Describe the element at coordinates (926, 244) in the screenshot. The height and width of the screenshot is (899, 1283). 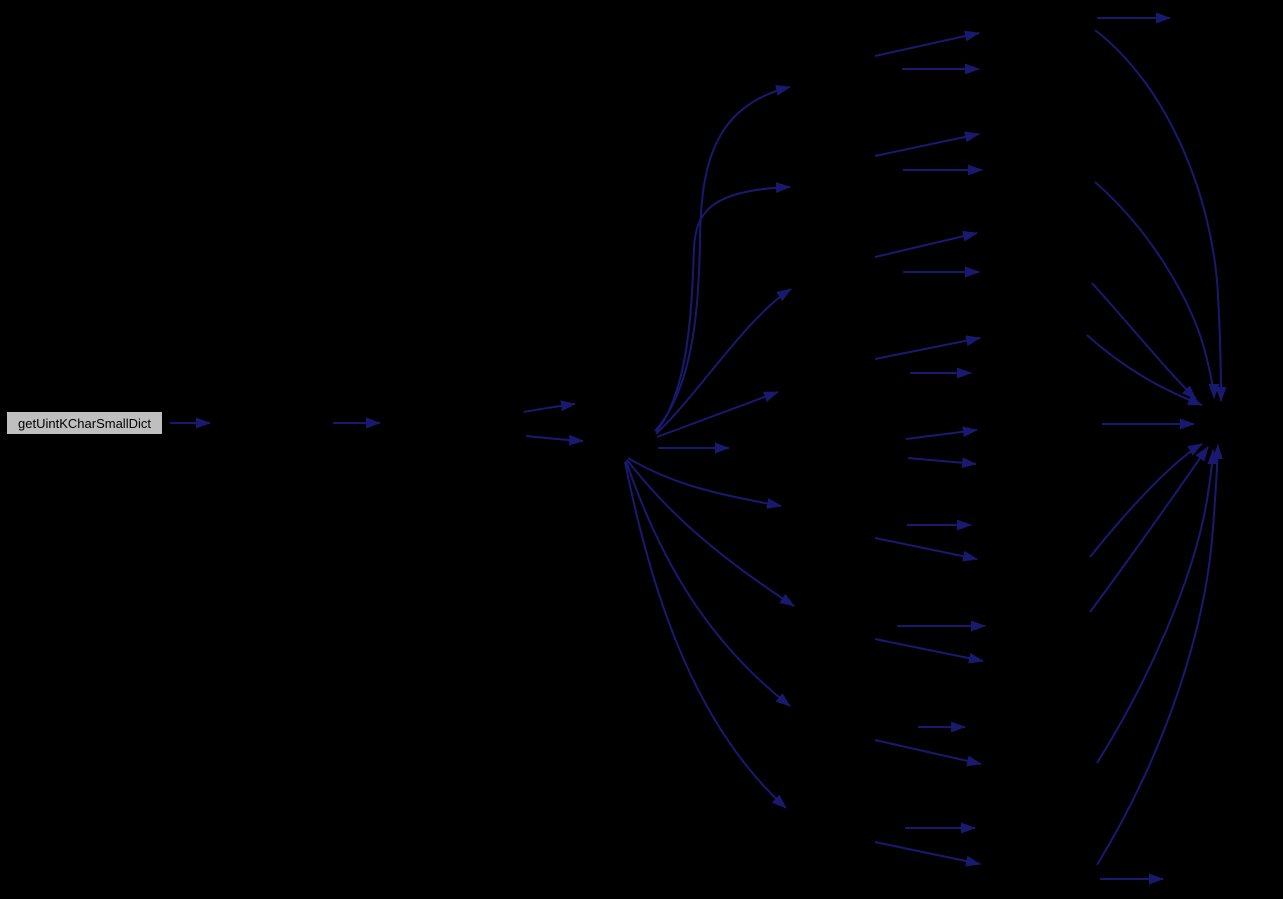
I see `edge-mid3-a` at that location.